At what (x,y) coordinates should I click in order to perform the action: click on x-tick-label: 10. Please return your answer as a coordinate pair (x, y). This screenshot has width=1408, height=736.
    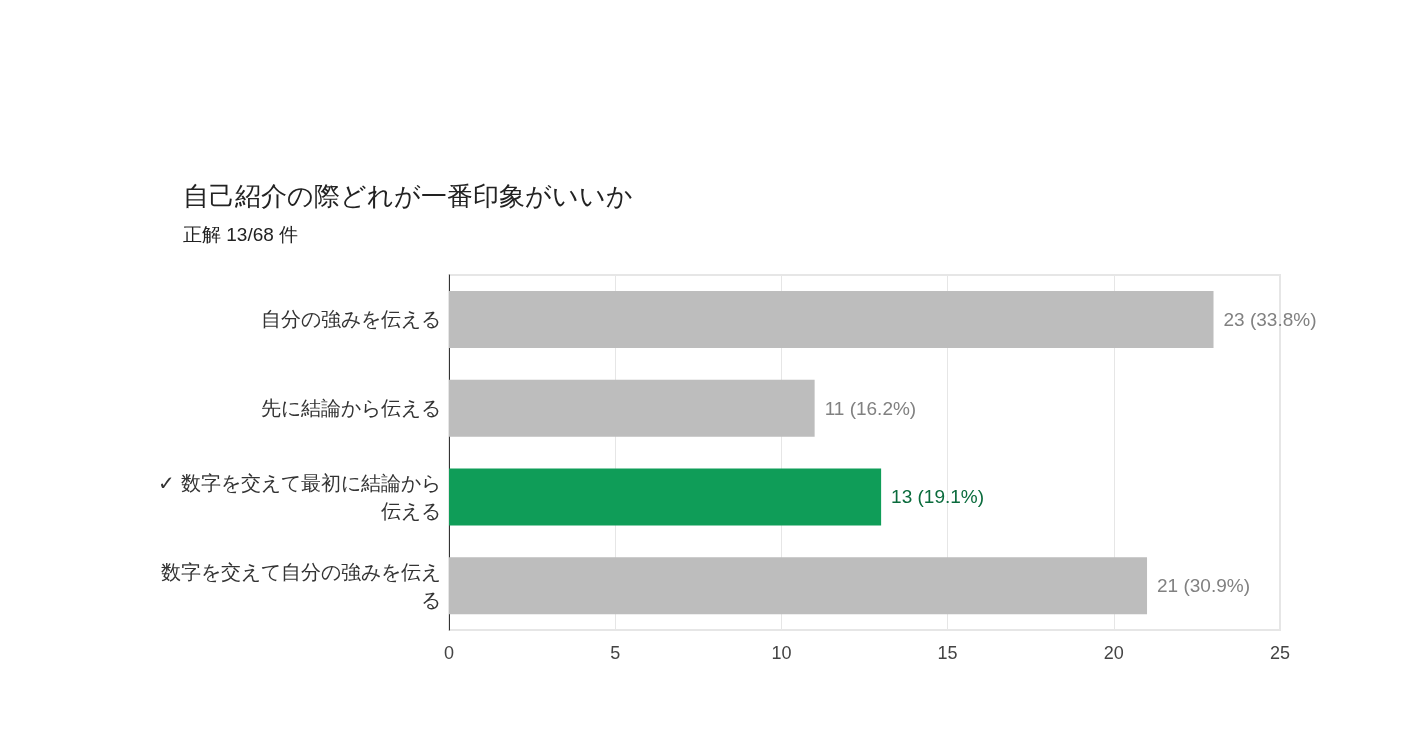
    Looking at the image, I should click on (781, 653).